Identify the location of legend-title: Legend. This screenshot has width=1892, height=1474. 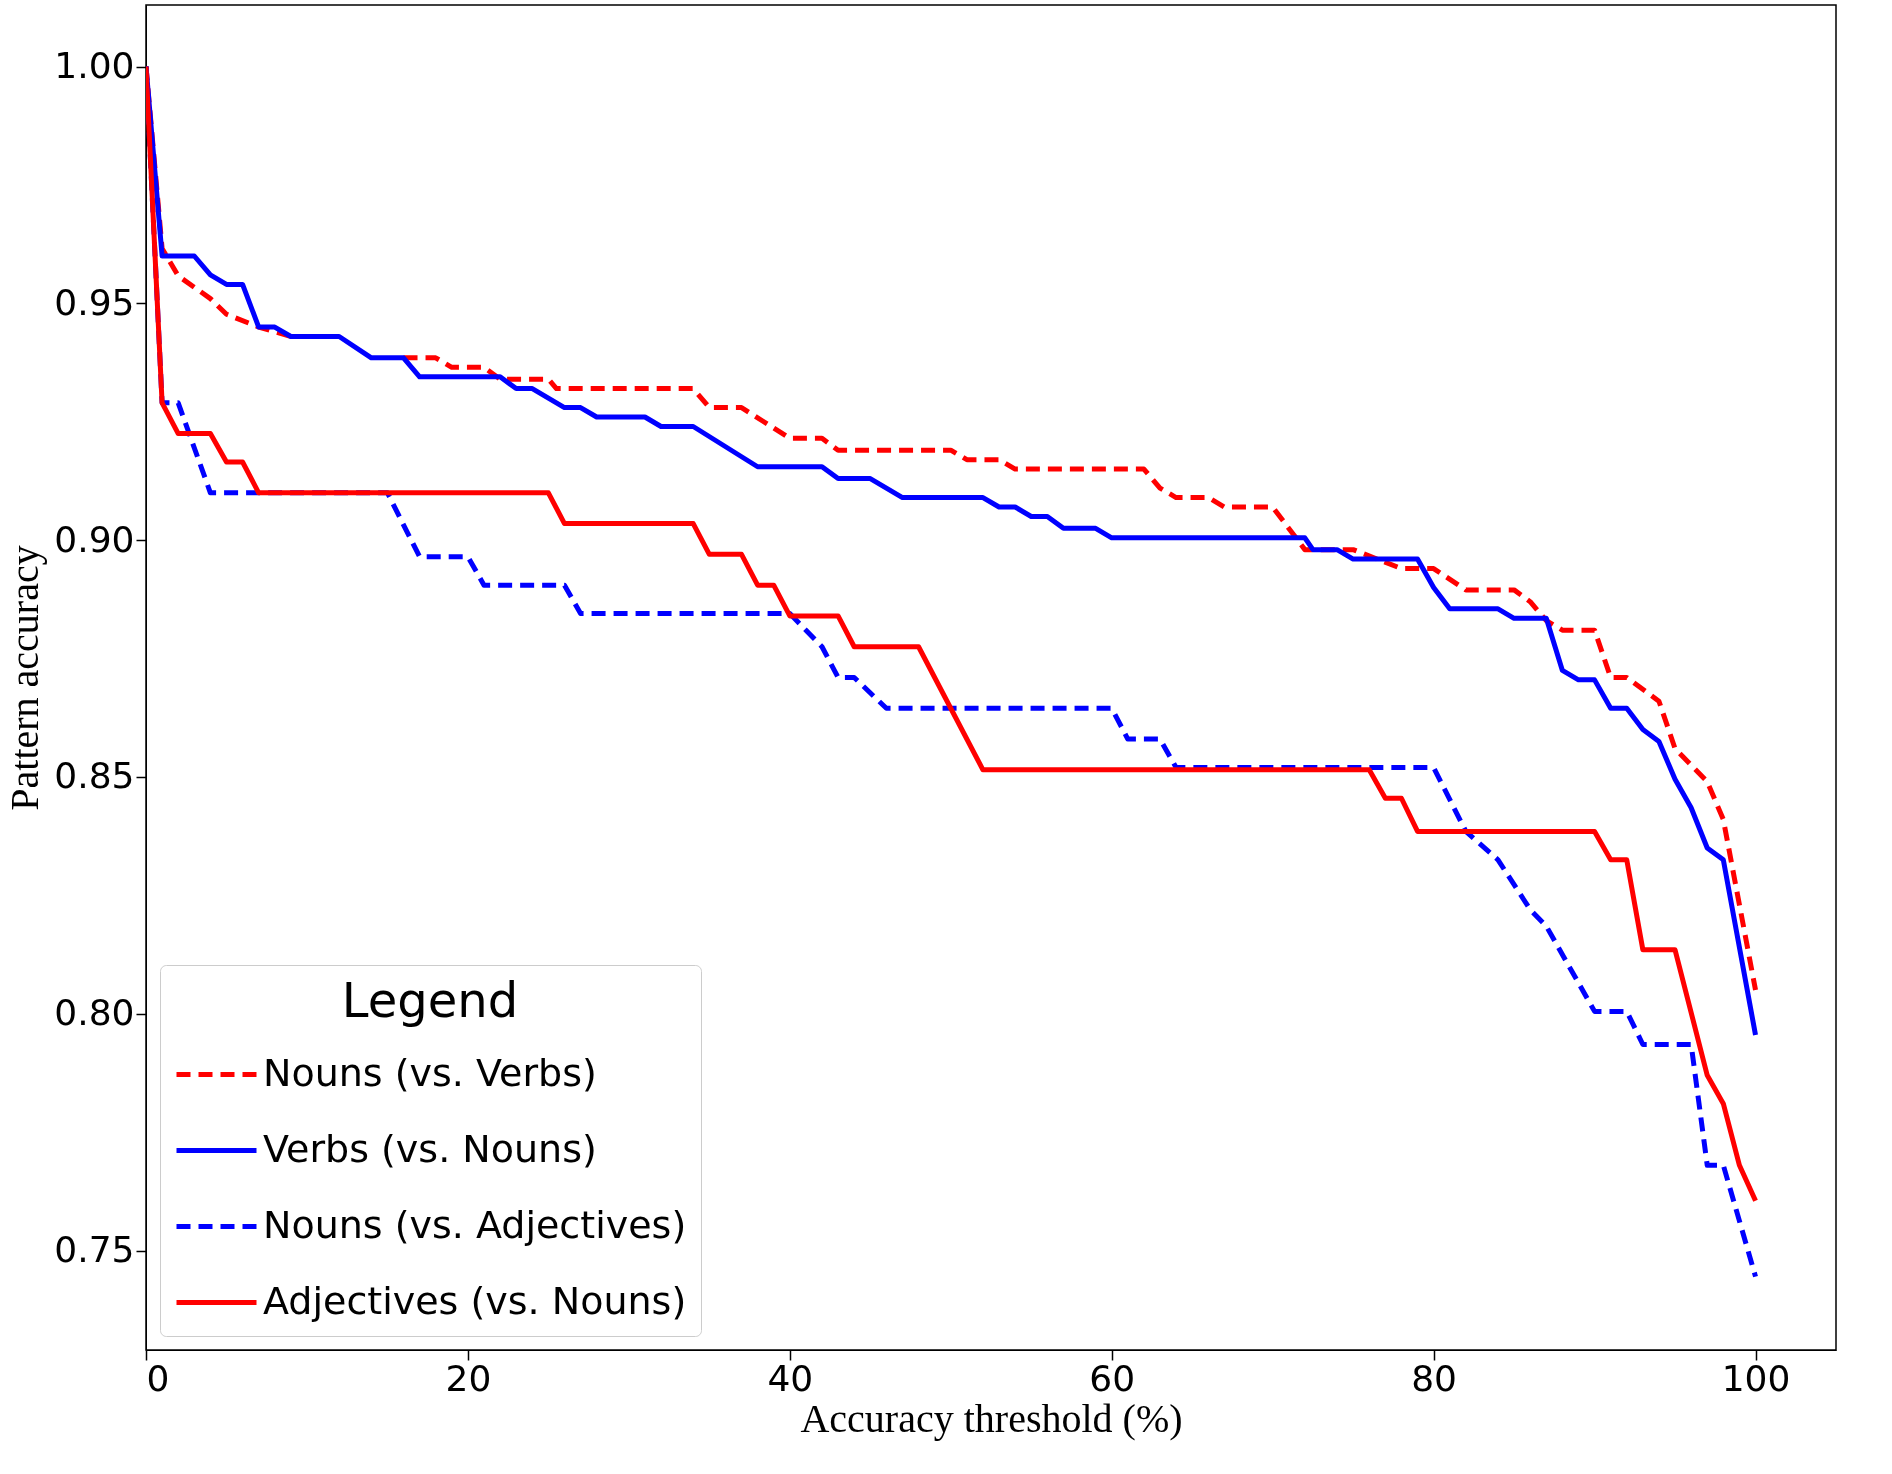
(430, 1000).